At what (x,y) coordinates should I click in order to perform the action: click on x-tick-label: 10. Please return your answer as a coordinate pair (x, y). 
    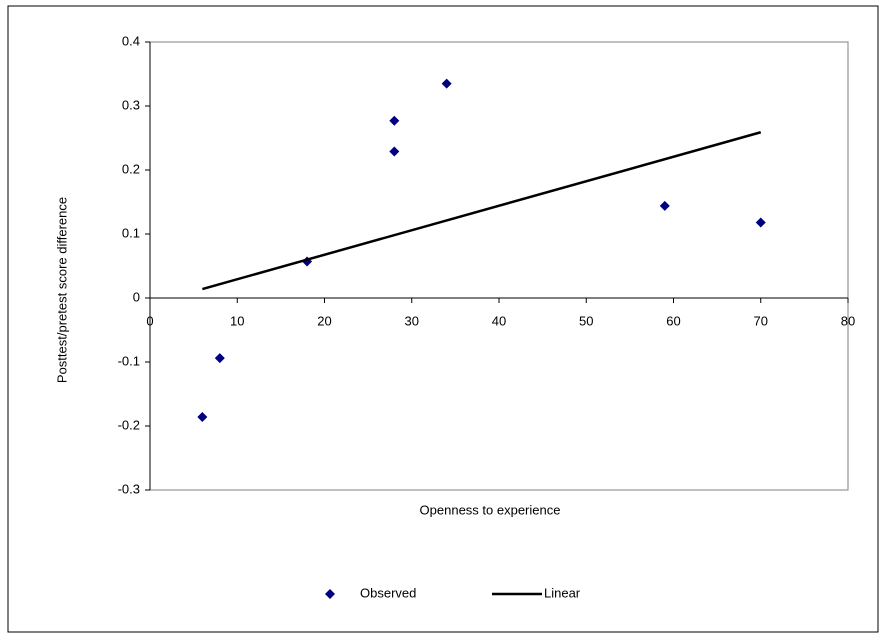
    Looking at the image, I should click on (237, 320).